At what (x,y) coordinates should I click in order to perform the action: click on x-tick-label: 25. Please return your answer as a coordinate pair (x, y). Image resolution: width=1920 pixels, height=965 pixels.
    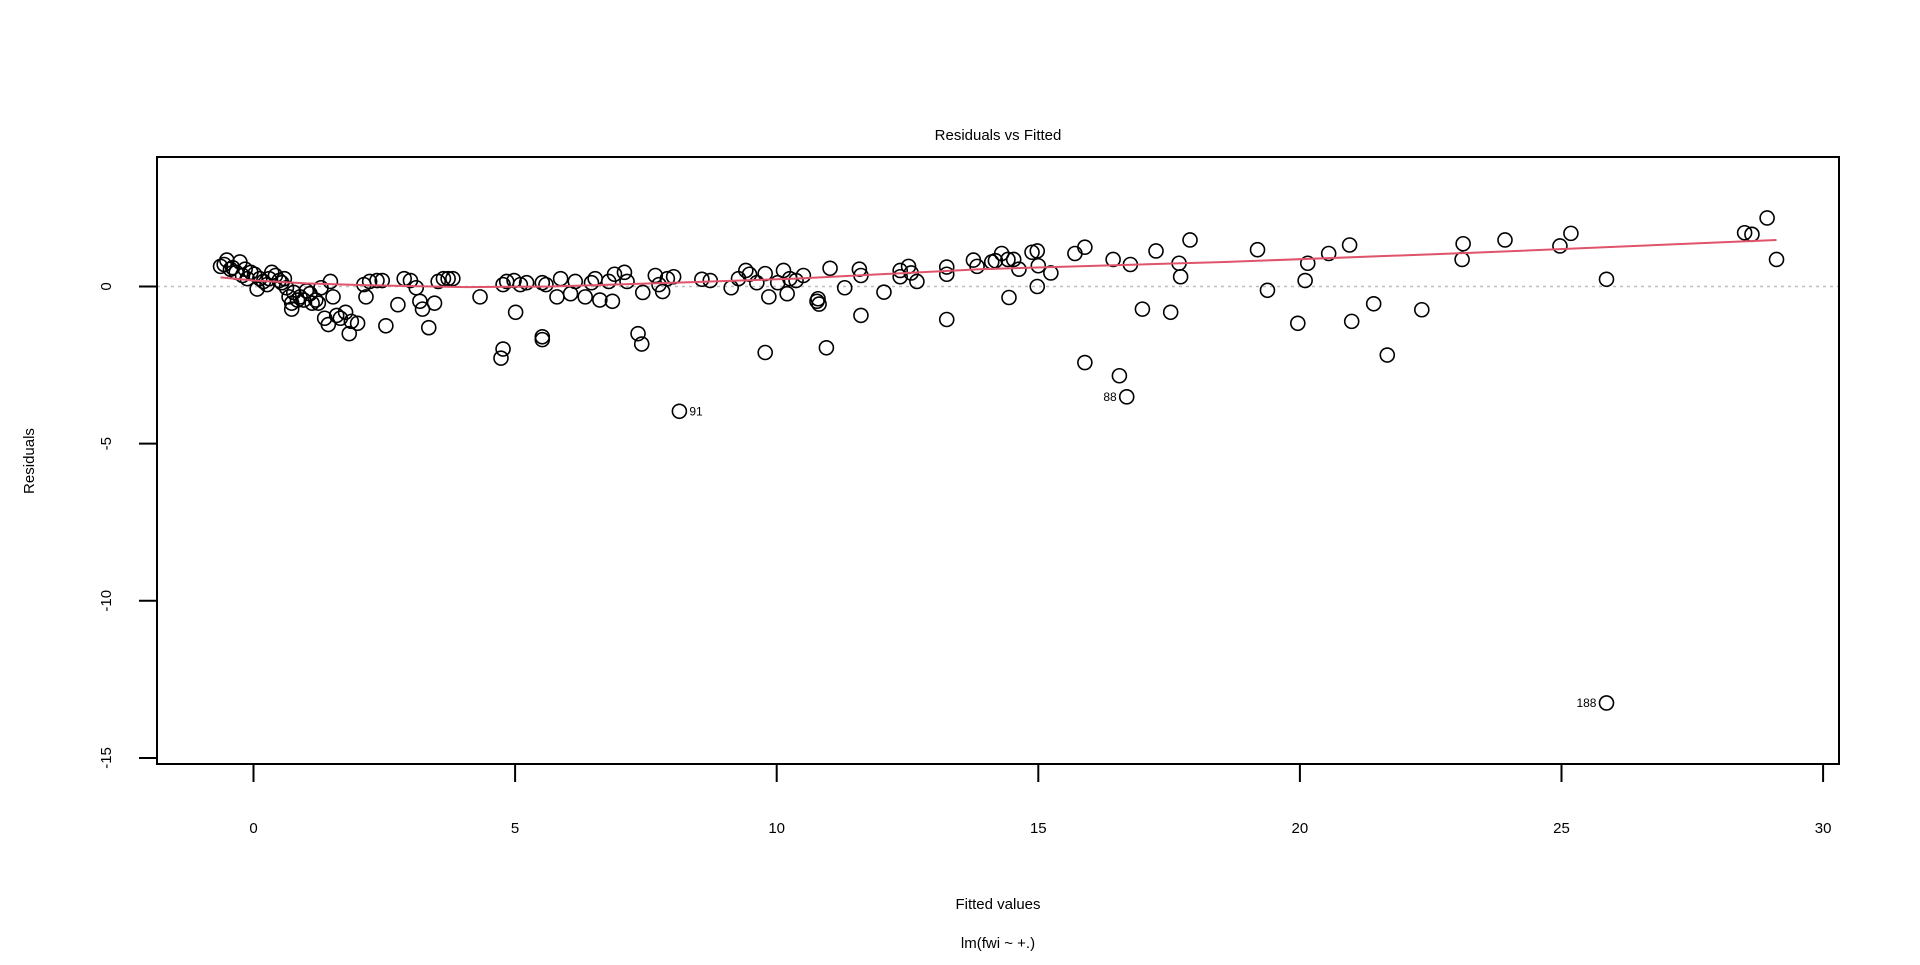
    Looking at the image, I should click on (1561, 828).